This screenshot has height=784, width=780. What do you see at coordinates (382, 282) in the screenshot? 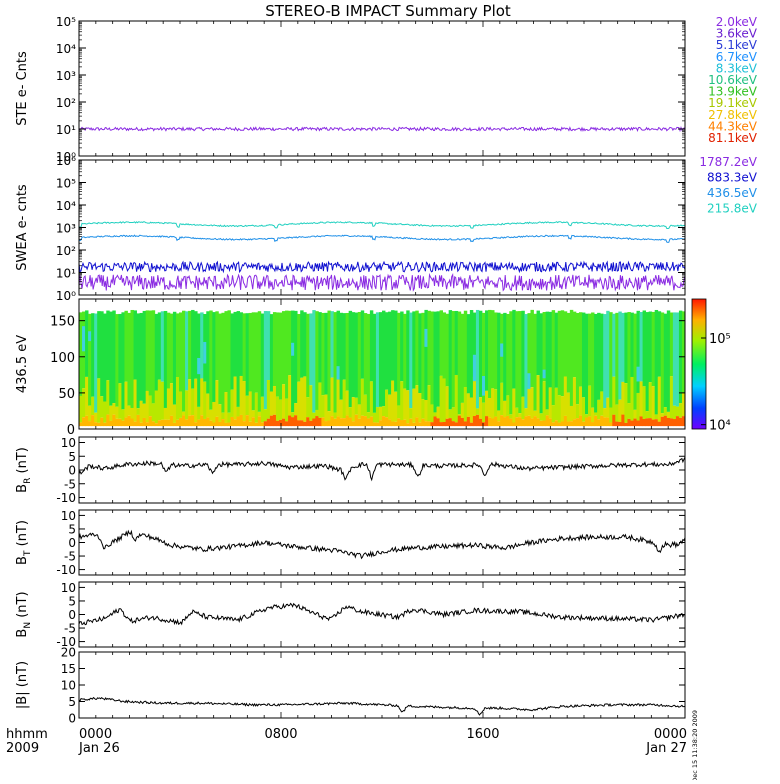
I see `series-line` at bounding box center [382, 282].